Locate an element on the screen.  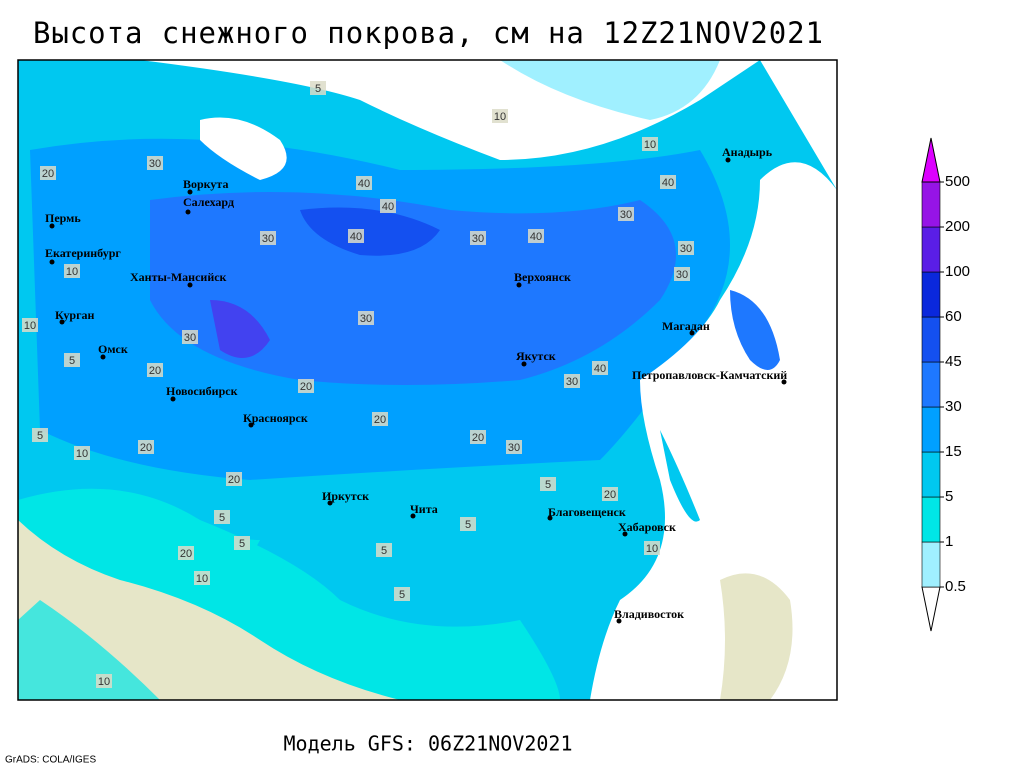
colorbar-label: 15 is located at coordinates (953, 451).